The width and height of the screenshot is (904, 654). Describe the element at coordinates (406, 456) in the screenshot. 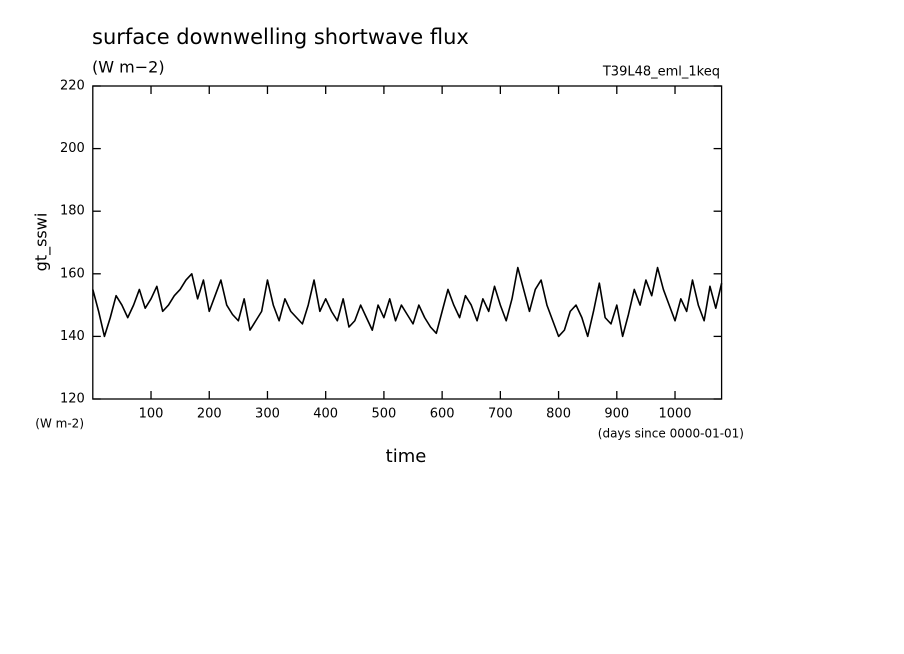

I see `x-axis-label: time` at that location.